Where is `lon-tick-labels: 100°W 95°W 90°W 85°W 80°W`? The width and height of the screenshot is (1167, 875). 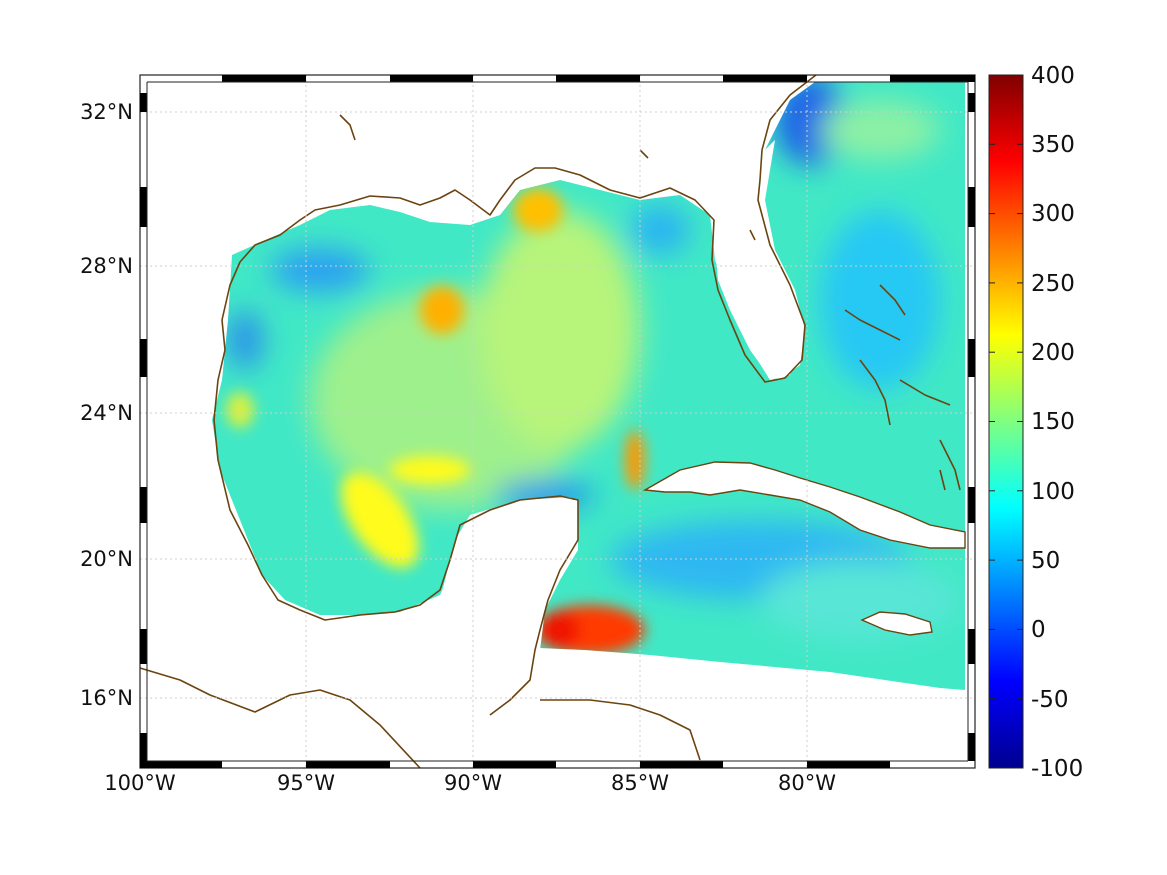
lon-tick-labels: 100°W 95°W 90°W 85°W 80°W is located at coordinates (470, 783).